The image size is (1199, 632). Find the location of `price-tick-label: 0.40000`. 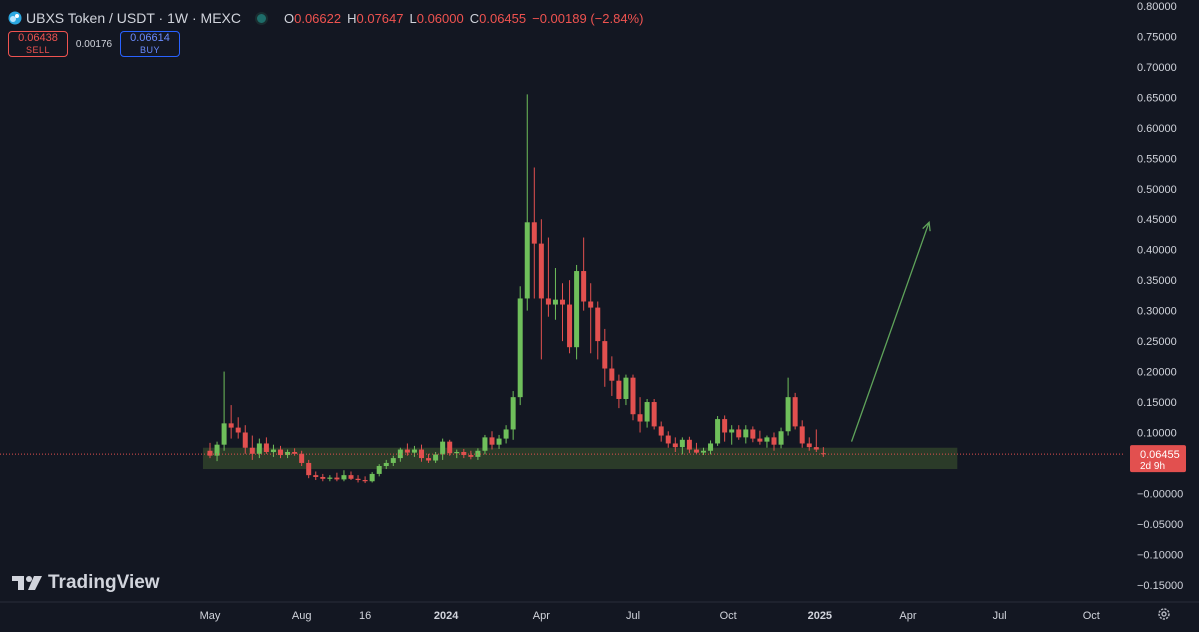

price-tick-label: 0.40000 is located at coordinates (1157, 251).